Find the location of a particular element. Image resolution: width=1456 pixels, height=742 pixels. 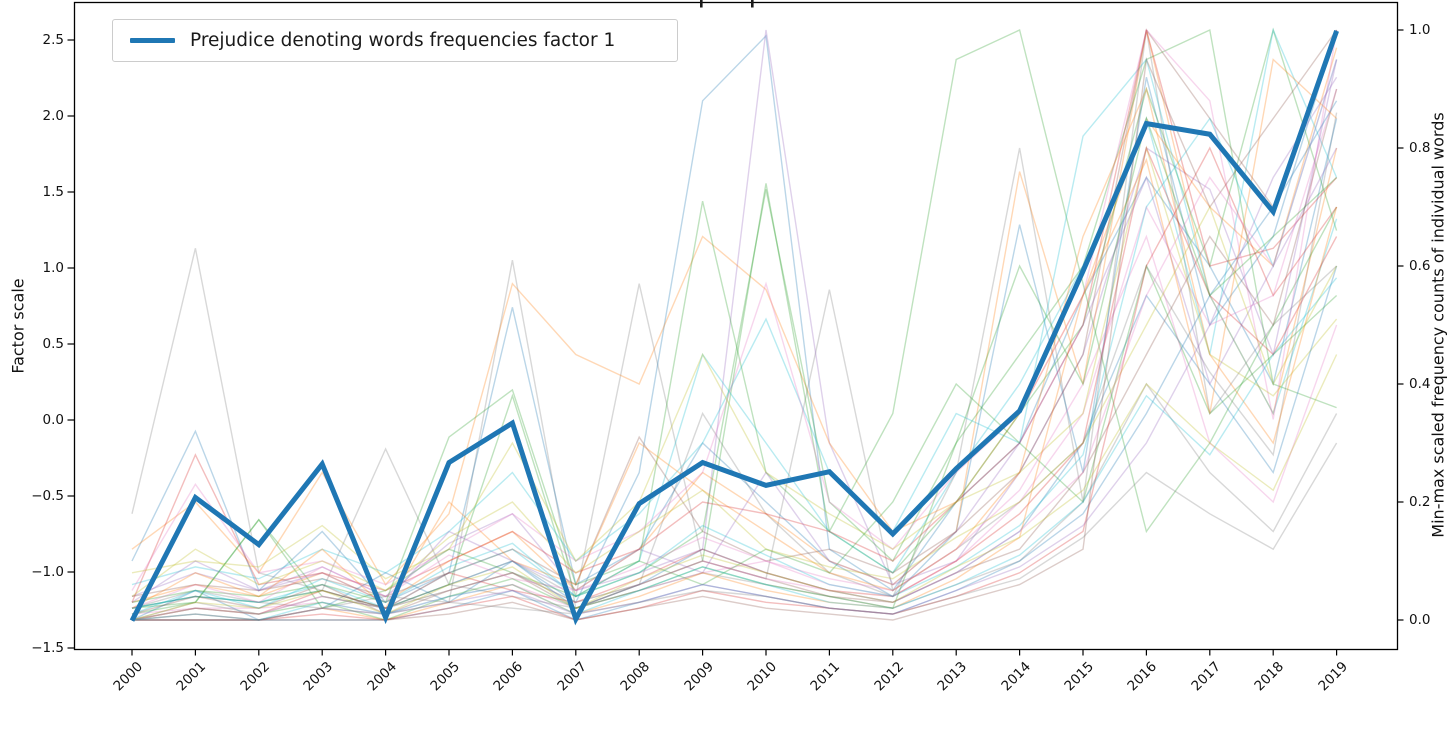

right-y-tick-label: 0.6 is located at coordinates (1420, 266).